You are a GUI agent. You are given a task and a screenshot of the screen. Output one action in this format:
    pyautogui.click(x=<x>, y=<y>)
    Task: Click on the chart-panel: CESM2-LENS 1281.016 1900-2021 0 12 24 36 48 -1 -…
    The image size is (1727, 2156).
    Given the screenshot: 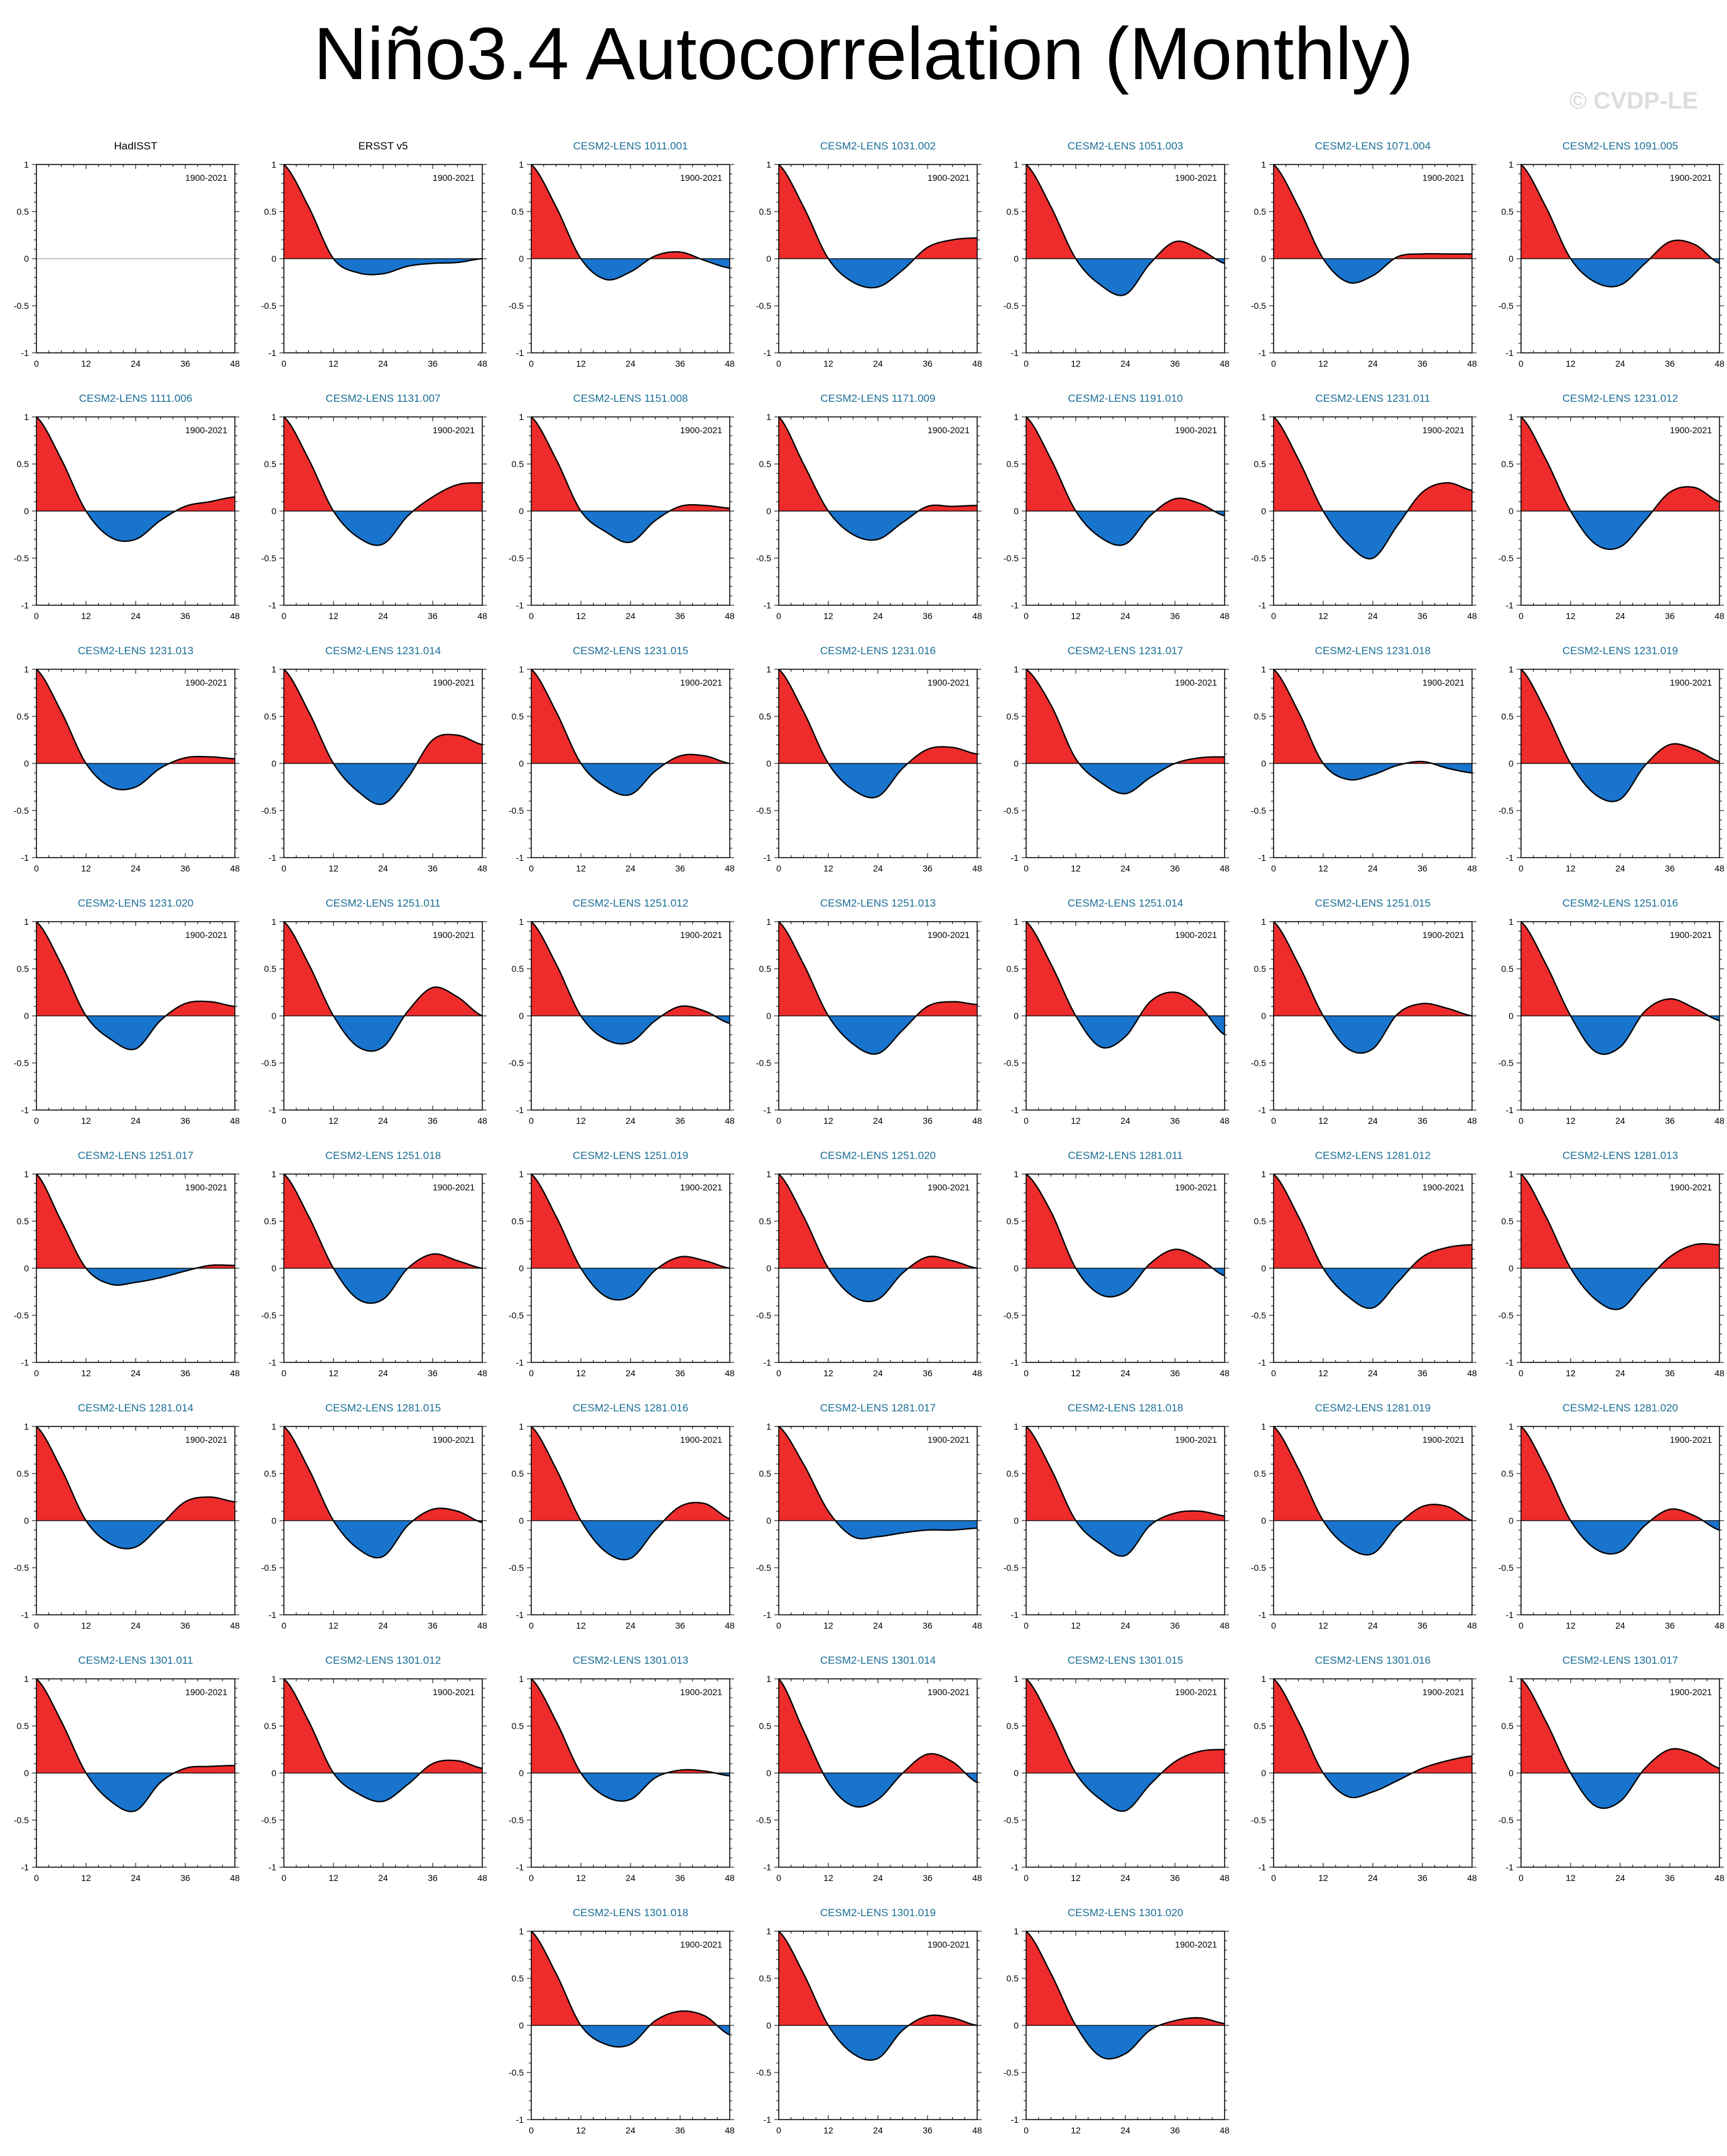 What is the action you would take?
    pyautogui.click(x=622, y=1516)
    